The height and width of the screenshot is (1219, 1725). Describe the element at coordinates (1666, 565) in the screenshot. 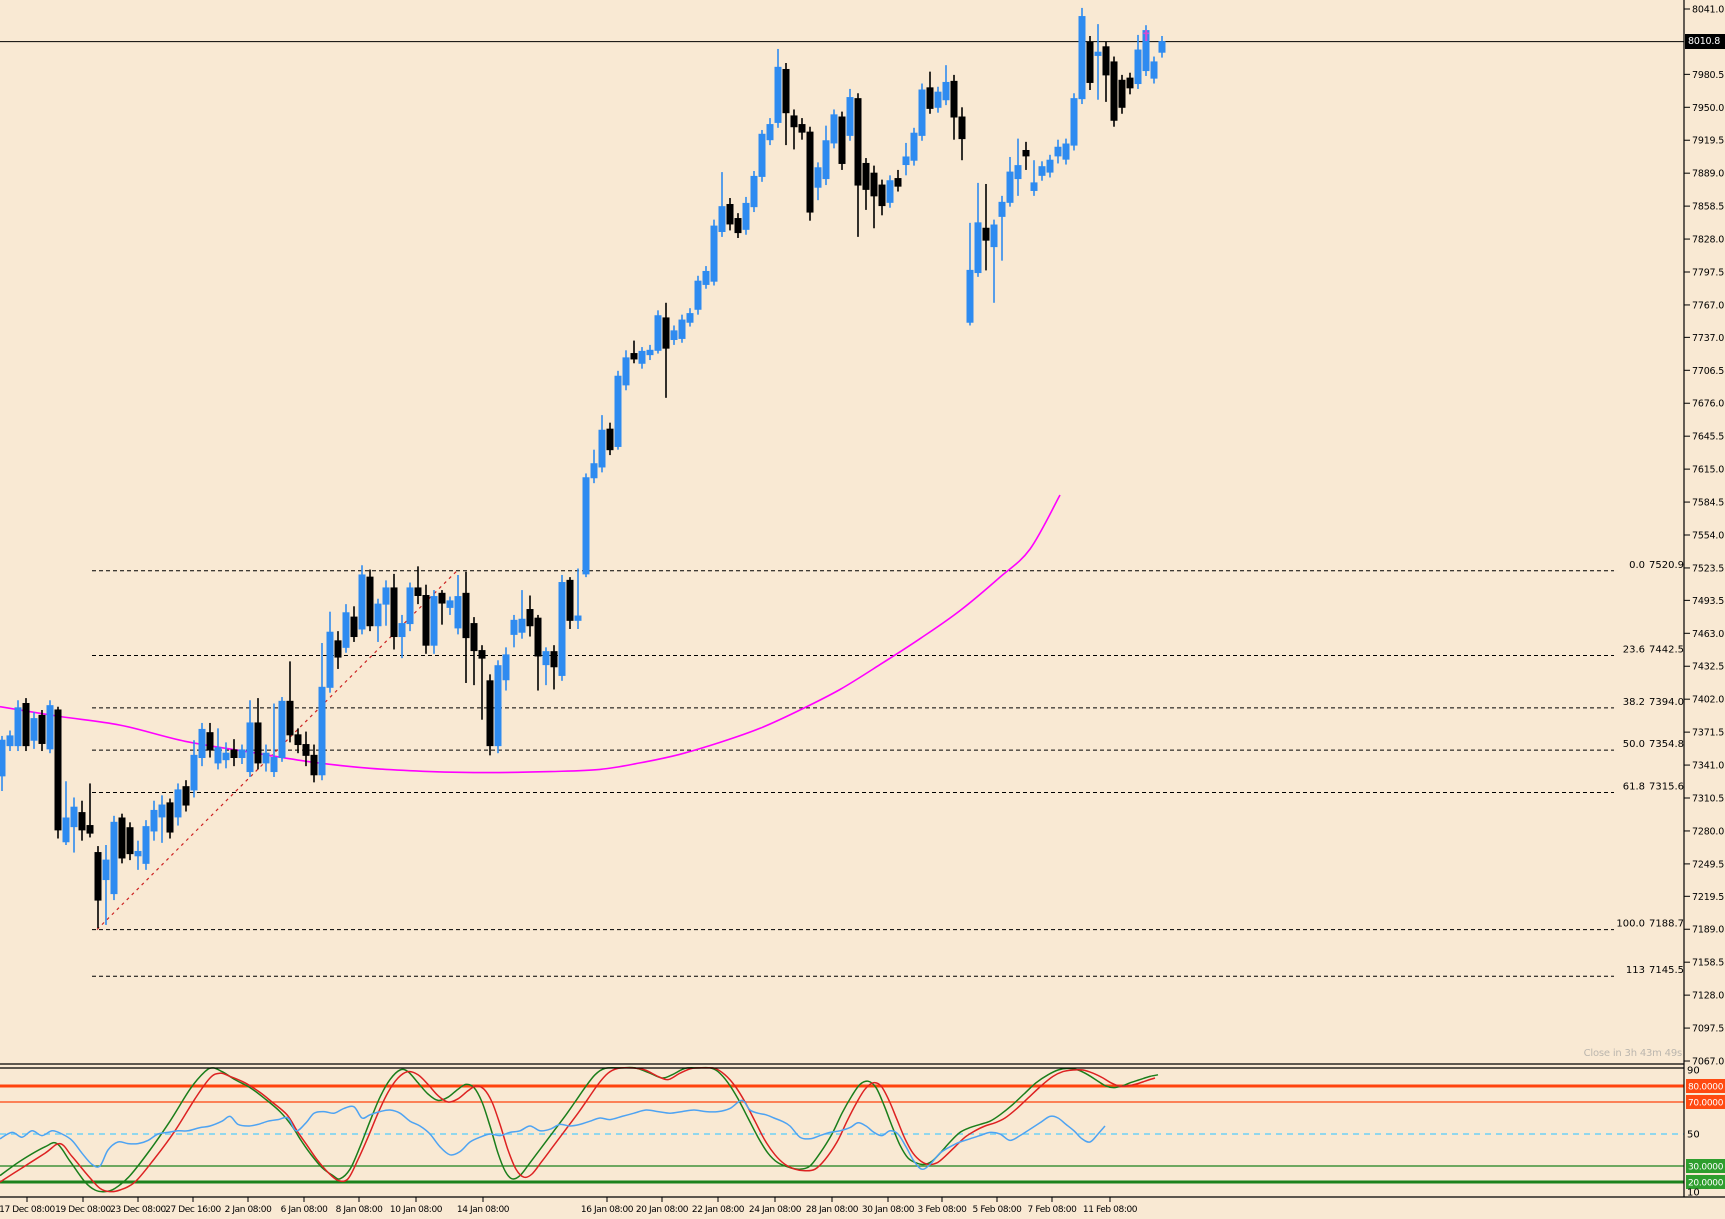

I see `fib-price-label: 7520.9` at that location.